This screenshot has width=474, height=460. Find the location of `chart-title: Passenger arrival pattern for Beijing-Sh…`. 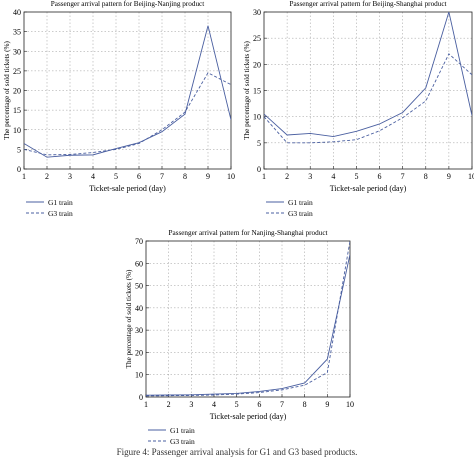

chart-title: Passenger arrival pattern for Beijing-Sh… is located at coordinates (367, 4).